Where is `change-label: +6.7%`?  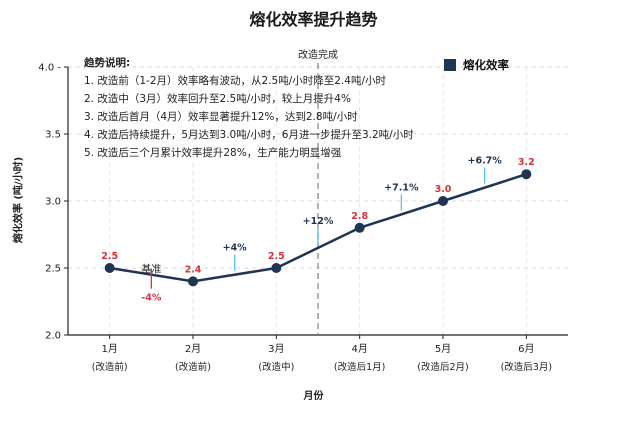 change-label: +6.7% is located at coordinates (485, 161).